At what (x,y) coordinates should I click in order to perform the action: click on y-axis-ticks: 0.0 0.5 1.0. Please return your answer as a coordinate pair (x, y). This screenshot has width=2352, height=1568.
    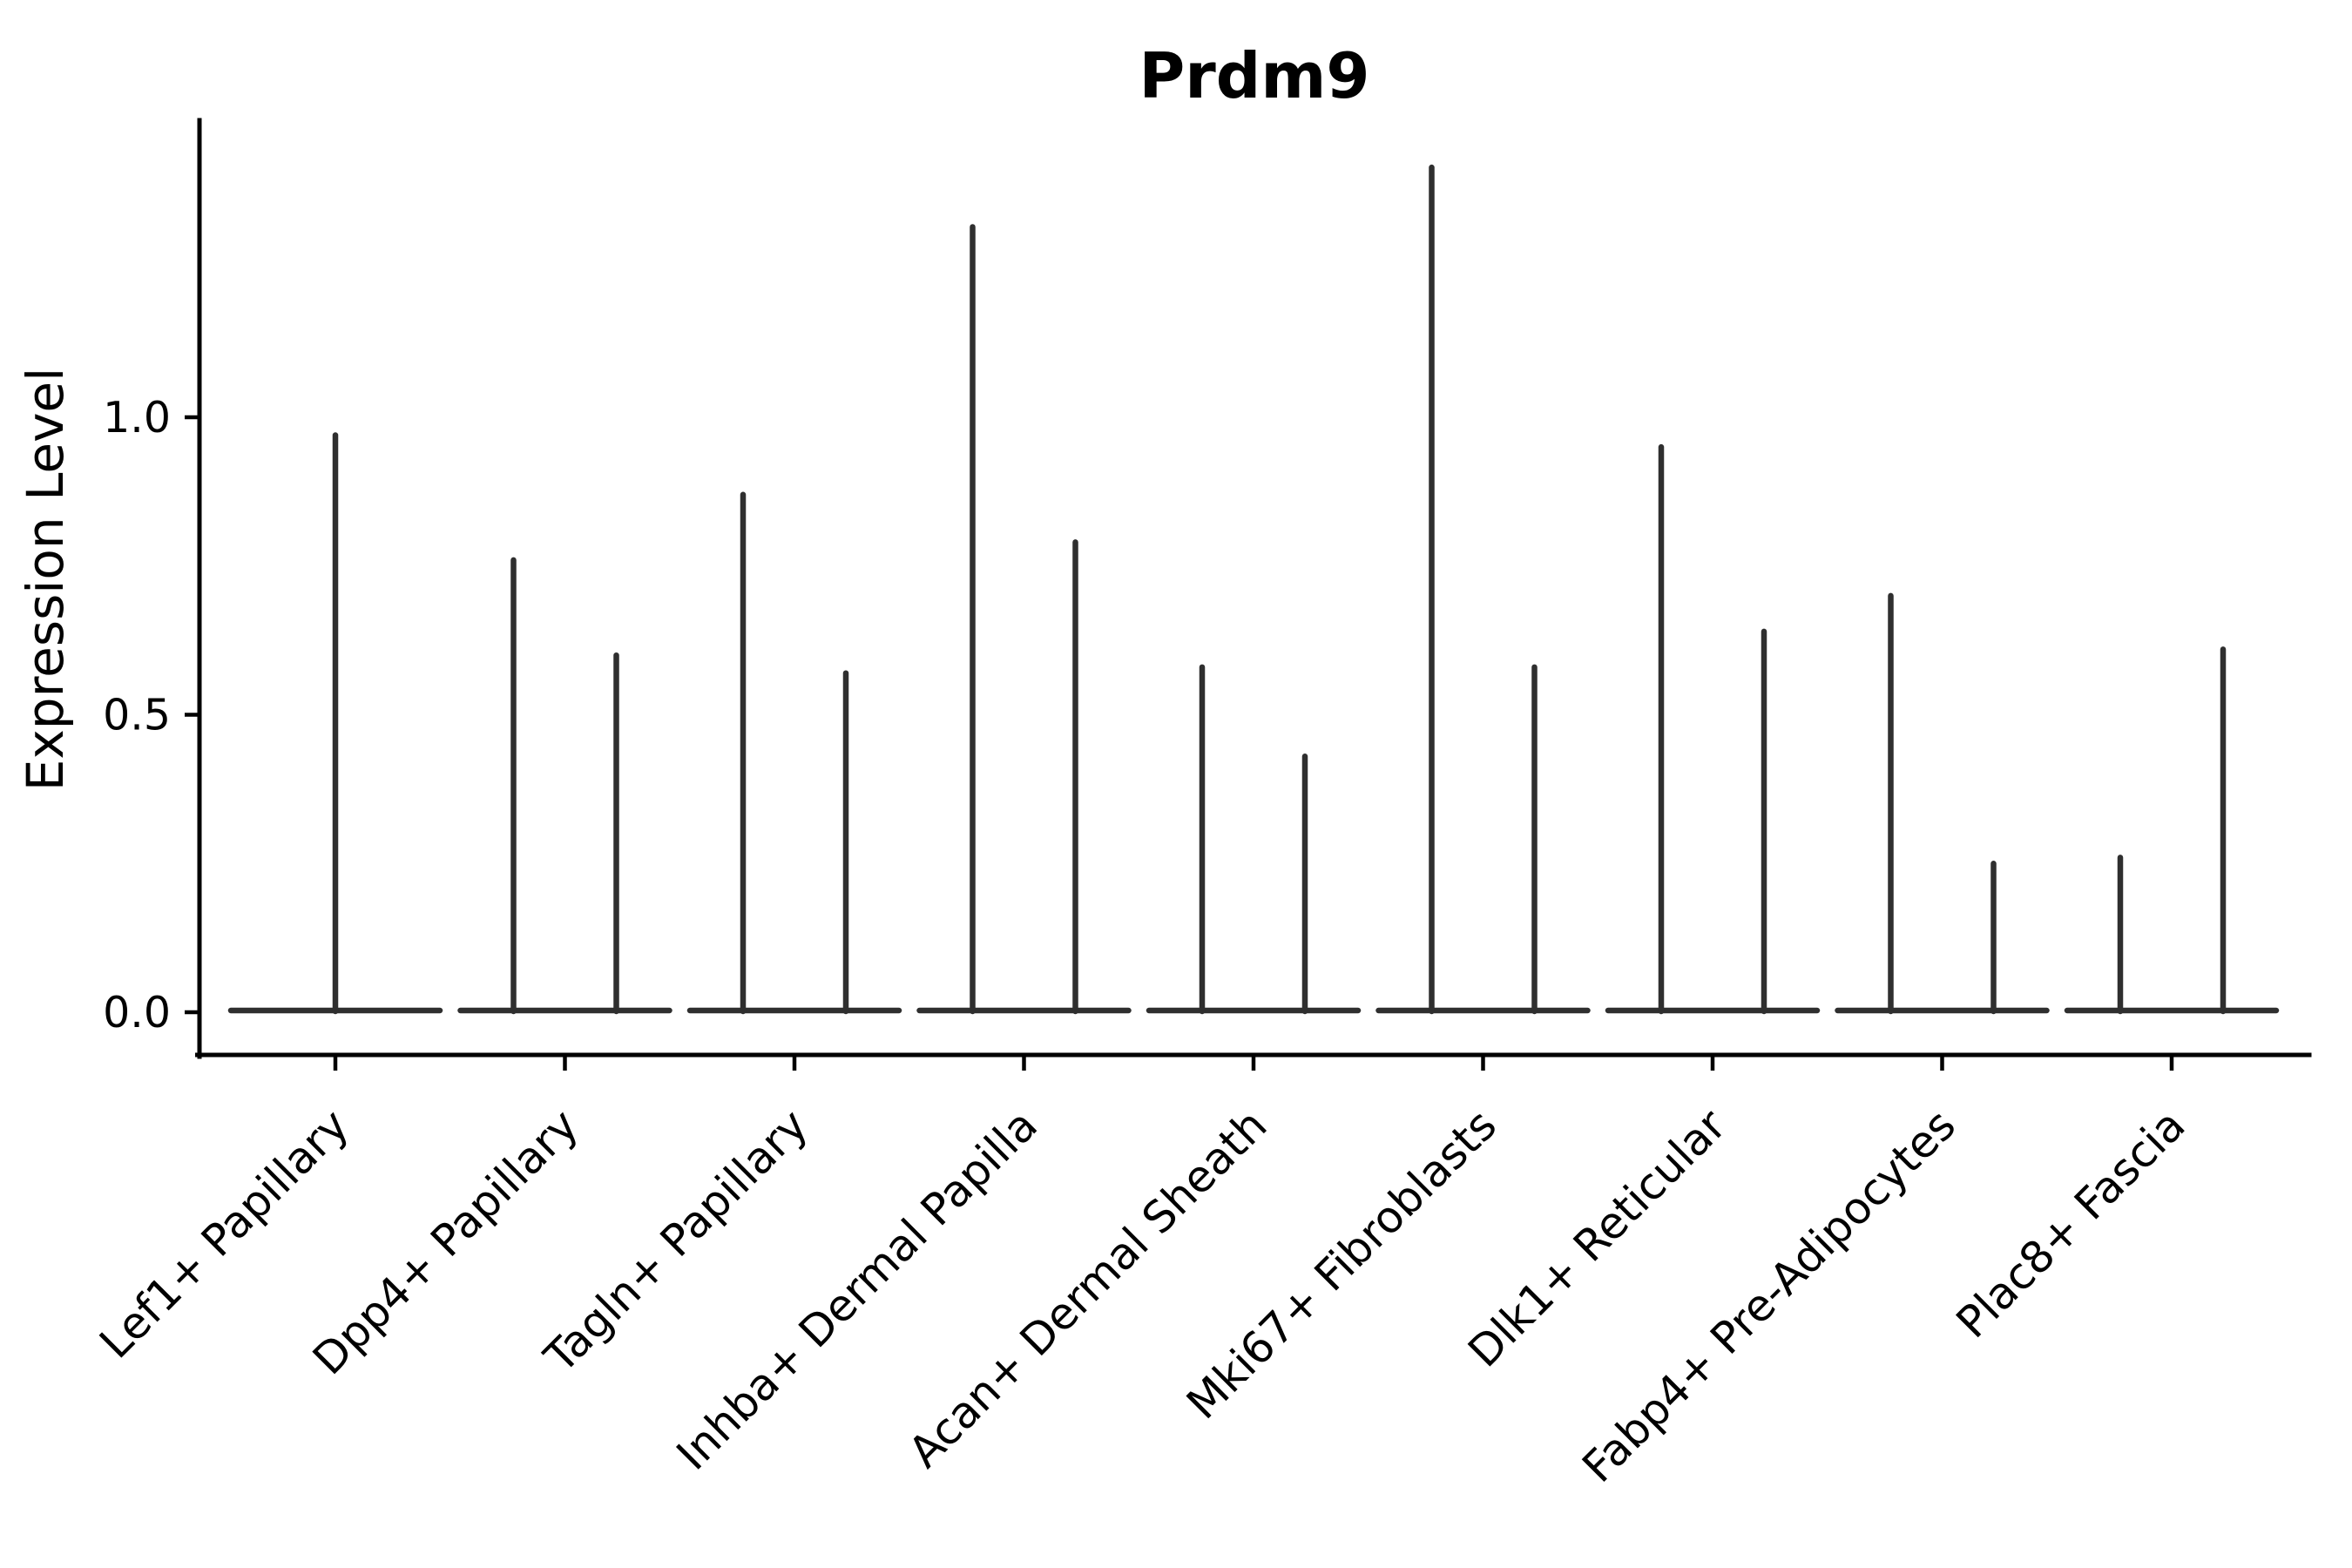
    Looking at the image, I should click on (151, 715).